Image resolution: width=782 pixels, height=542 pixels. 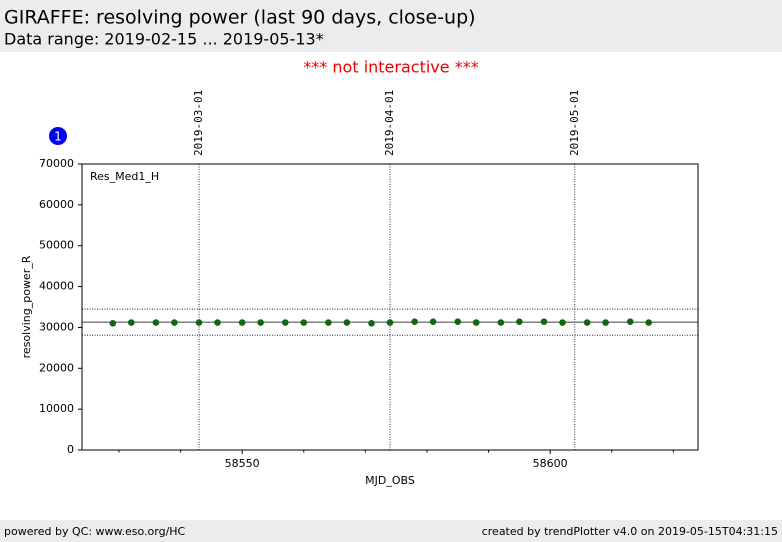 I want to click on date-marker-label: 2019-03-01, so click(x=198, y=123).